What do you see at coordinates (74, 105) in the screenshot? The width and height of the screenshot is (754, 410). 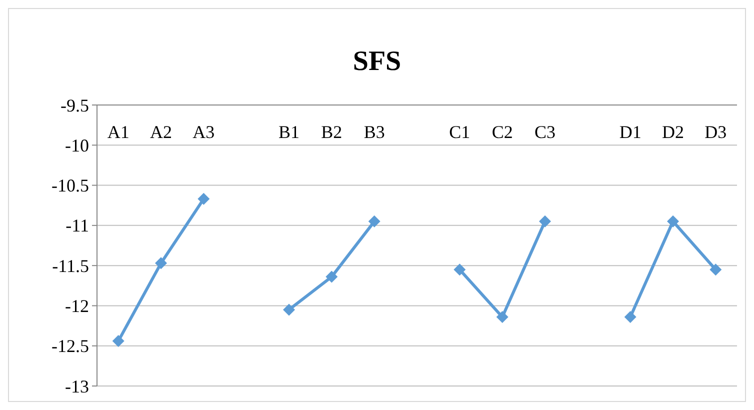 I see `y-tick-label: -9.5` at bounding box center [74, 105].